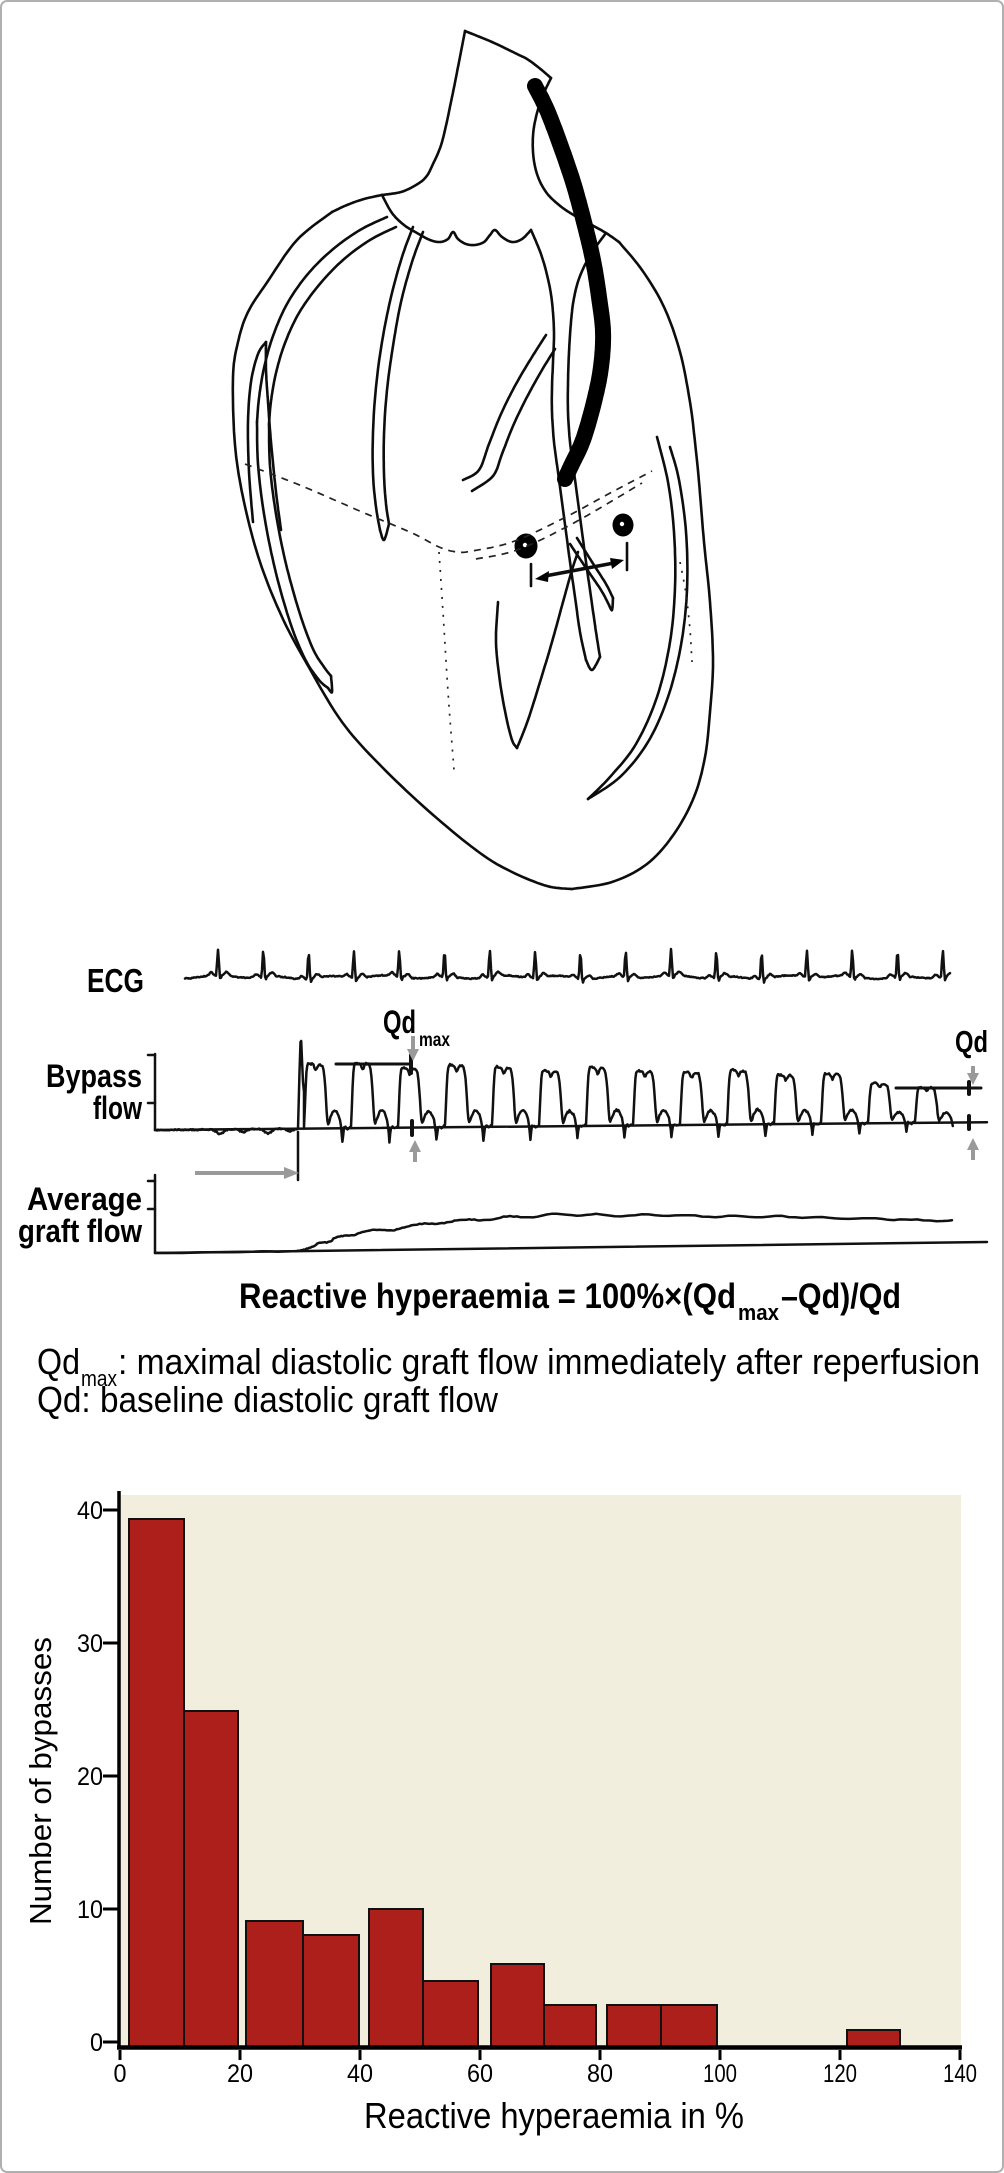 The image size is (1004, 2173). Describe the element at coordinates (115, 980) in the screenshot. I see `svg-text: ECG` at that location.